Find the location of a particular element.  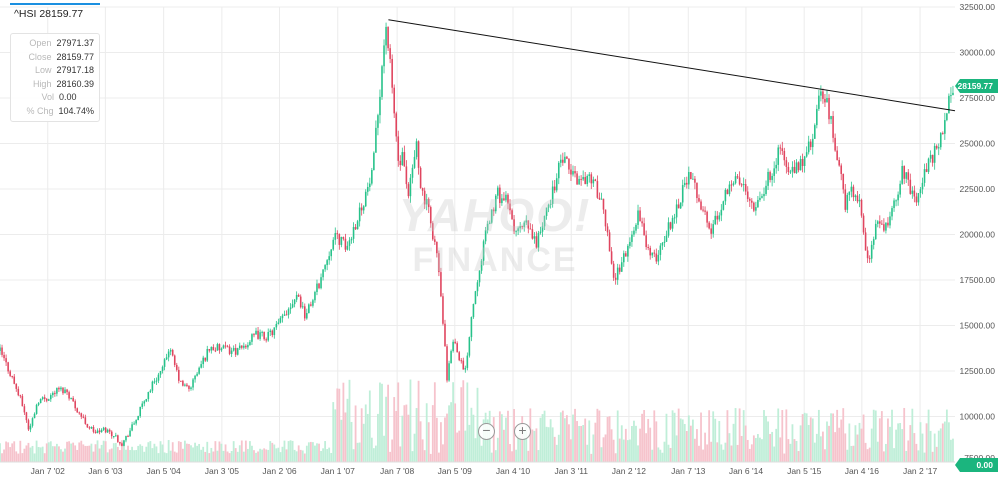

info-row-pct-chg: % Chg 104.74% is located at coordinates (55, 112).